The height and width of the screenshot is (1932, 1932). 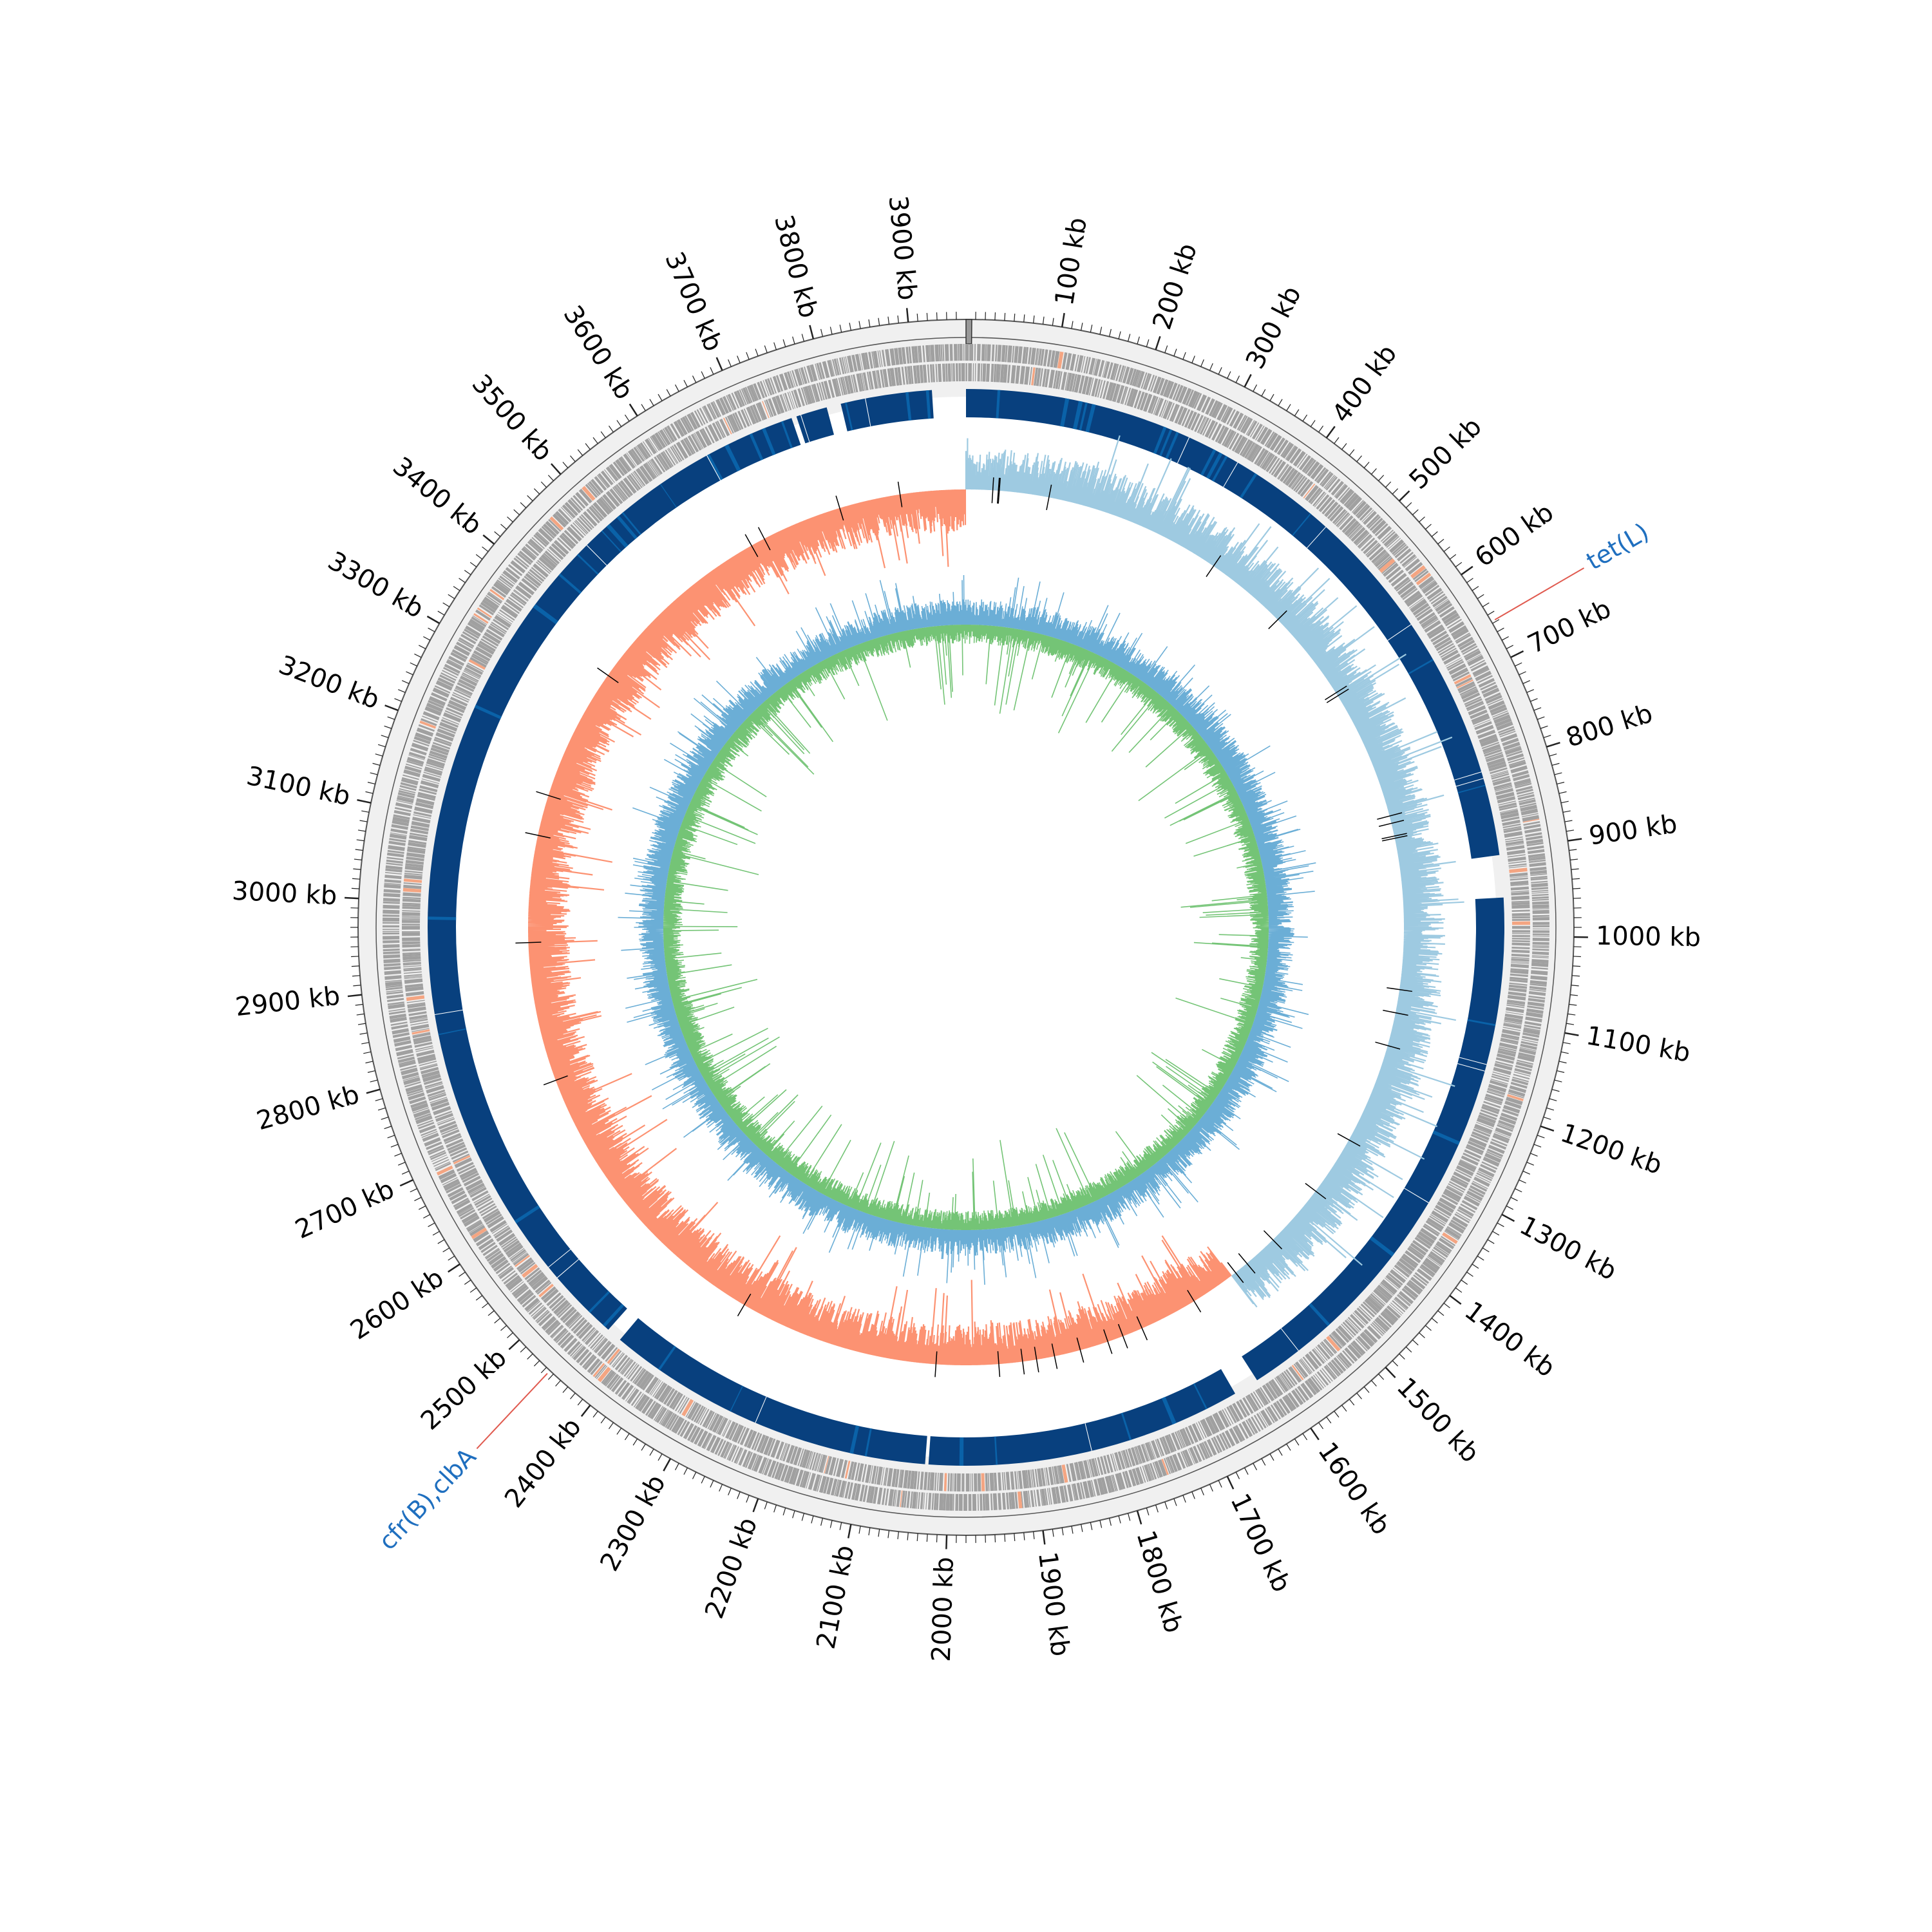 I want to click on major-tick, so click(x=1574, y=840).